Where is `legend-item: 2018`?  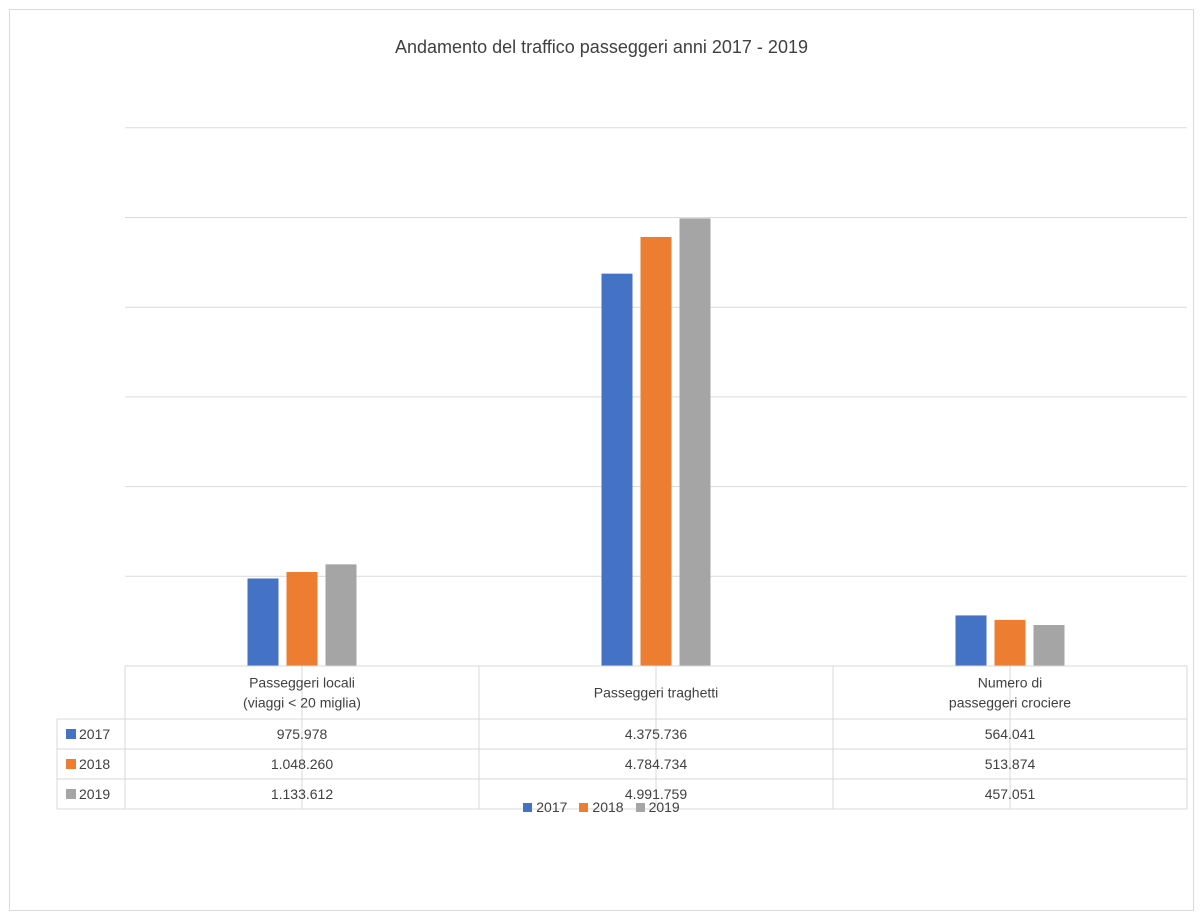 legend-item: 2018 is located at coordinates (601, 807).